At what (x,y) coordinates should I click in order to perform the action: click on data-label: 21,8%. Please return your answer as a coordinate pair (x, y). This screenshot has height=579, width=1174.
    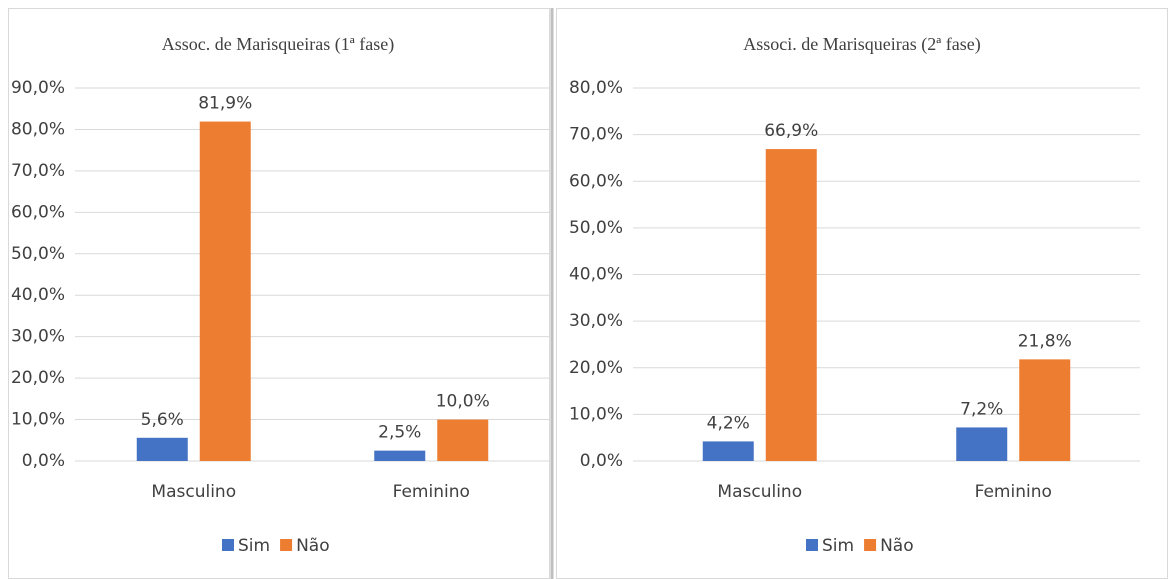
    Looking at the image, I should click on (1045, 341).